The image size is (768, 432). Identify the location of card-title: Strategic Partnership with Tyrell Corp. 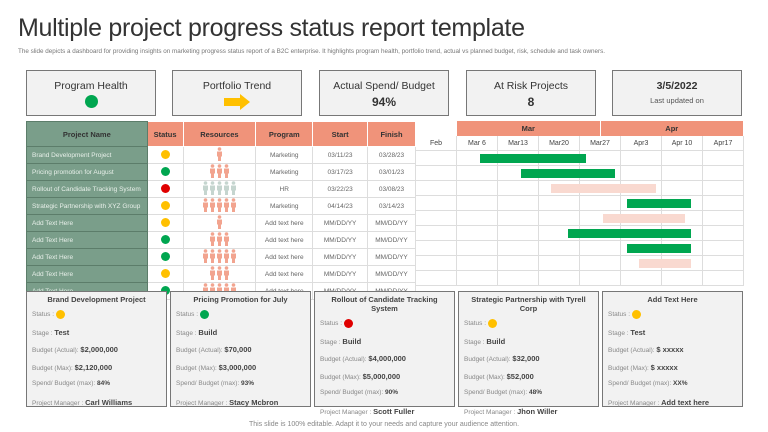
(528, 304).